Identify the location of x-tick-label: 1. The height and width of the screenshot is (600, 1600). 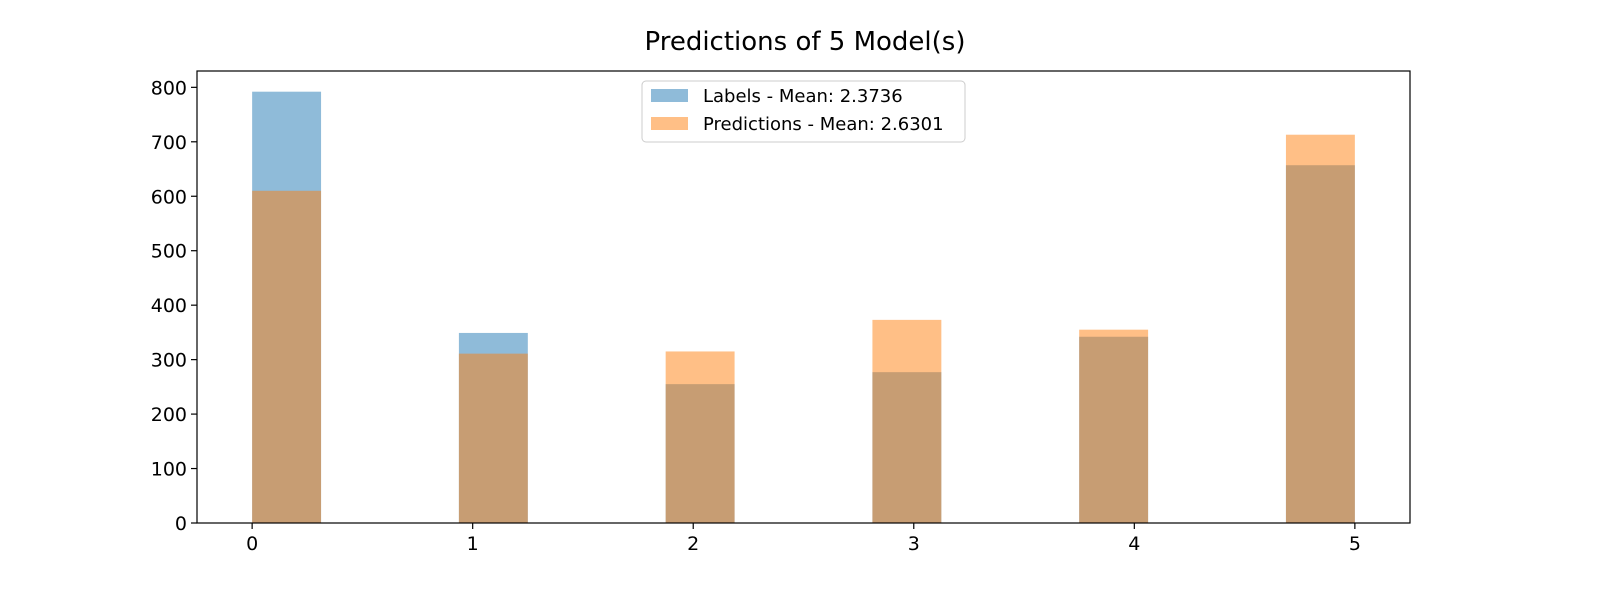
(473, 544).